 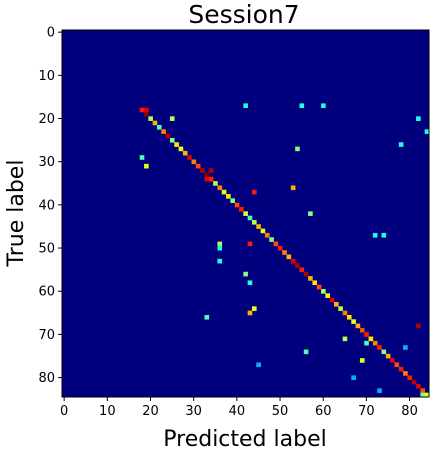 What do you see at coordinates (46, 335) in the screenshot?
I see `y-tick-label: 70` at bounding box center [46, 335].